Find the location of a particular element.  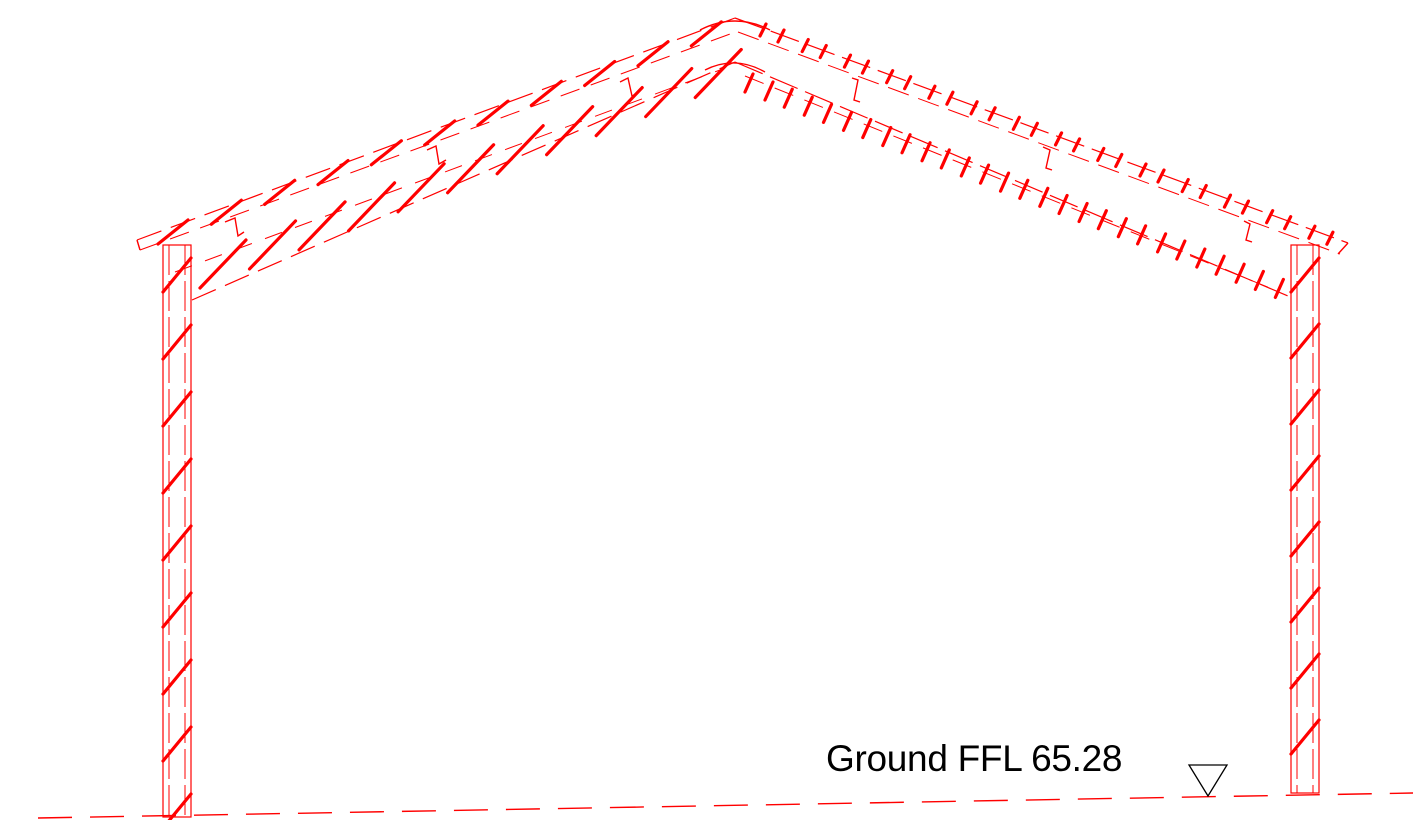

right-wall is located at coordinates (1305, 519).